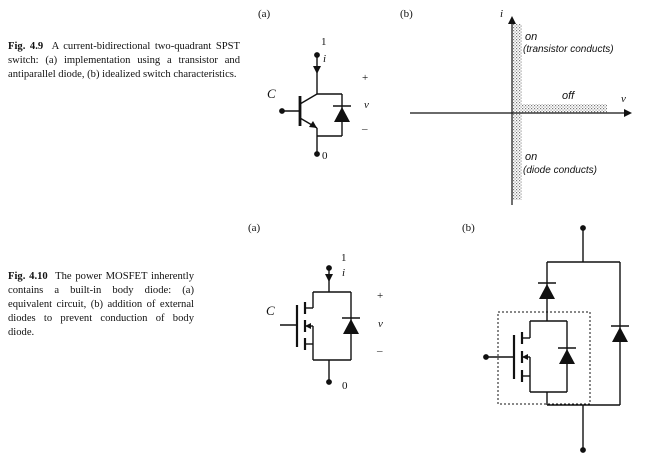 This screenshot has height=461, width=646. I want to click on fig-4-9-on-lower-label: on, so click(531, 157).